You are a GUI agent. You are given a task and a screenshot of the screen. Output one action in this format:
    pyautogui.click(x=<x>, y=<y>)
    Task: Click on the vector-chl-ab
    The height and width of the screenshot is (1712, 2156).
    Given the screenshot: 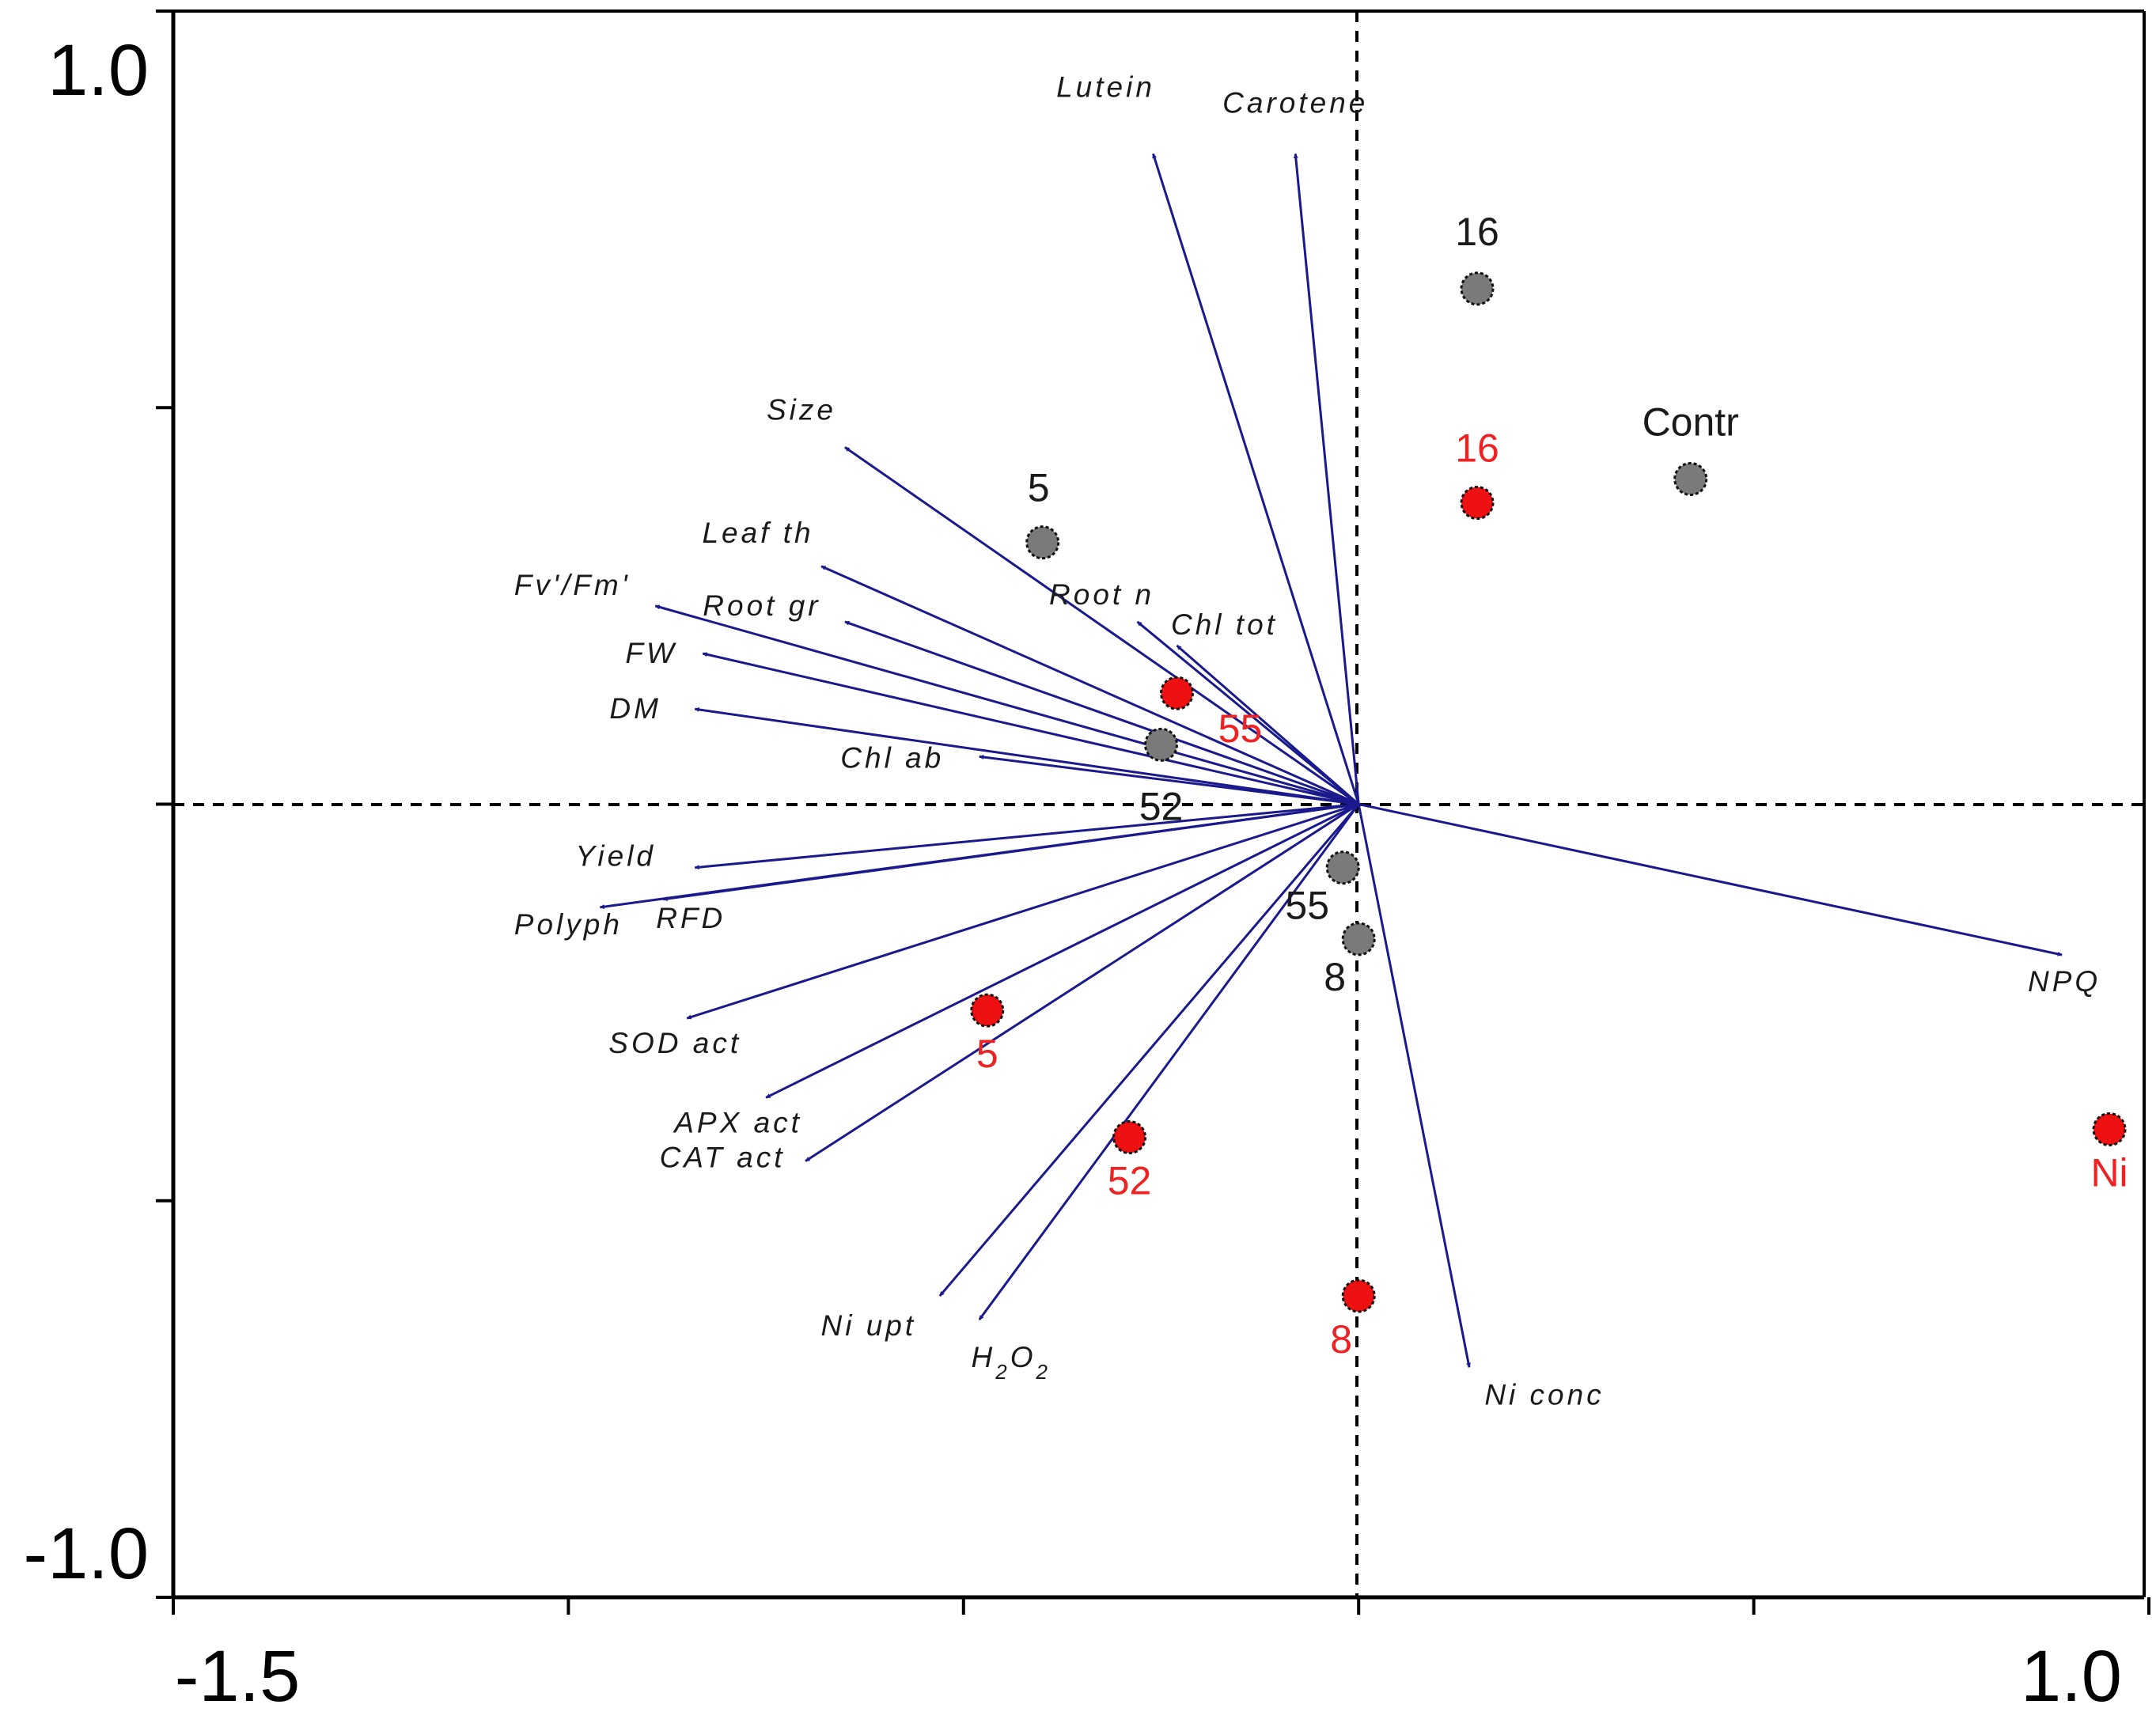 What is the action you would take?
    pyautogui.click(x=1169, y=780)
    